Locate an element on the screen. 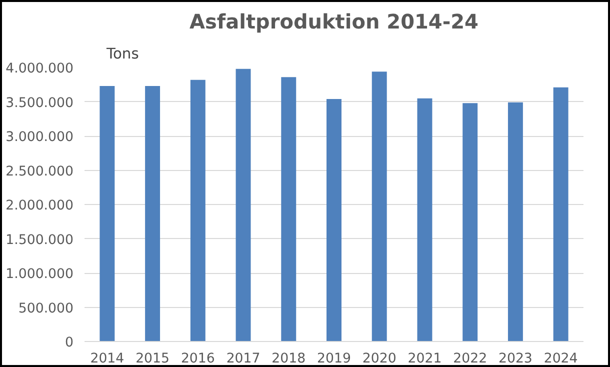 This screenshot has width=610, height=367. x-tick-label: 2024 is located at coordinates (561, 359).